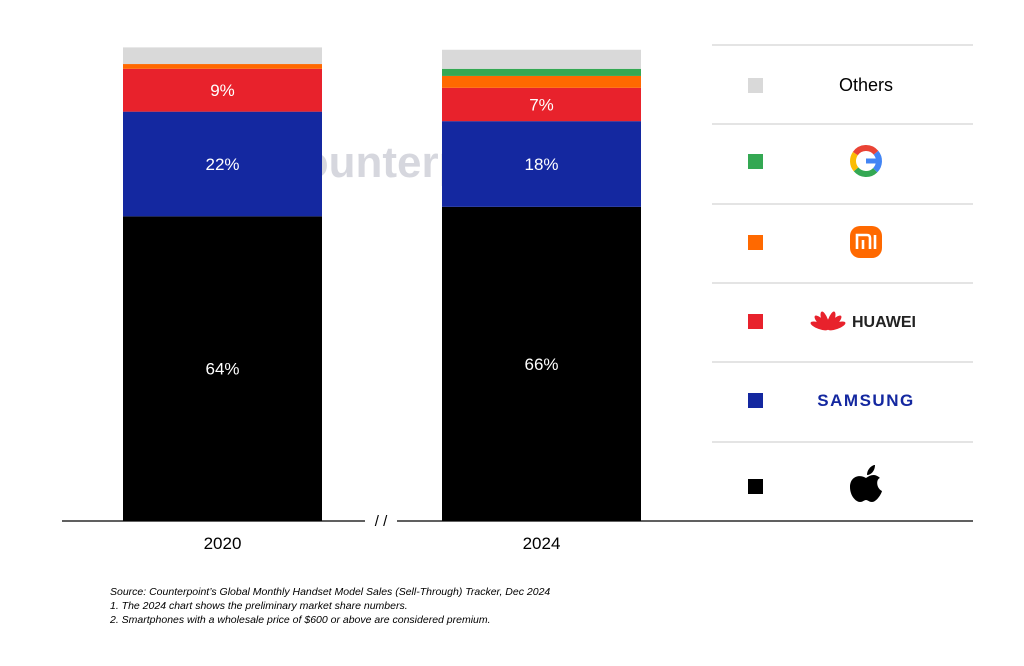  I want to click on google-logo-bar, so click(873, 161).